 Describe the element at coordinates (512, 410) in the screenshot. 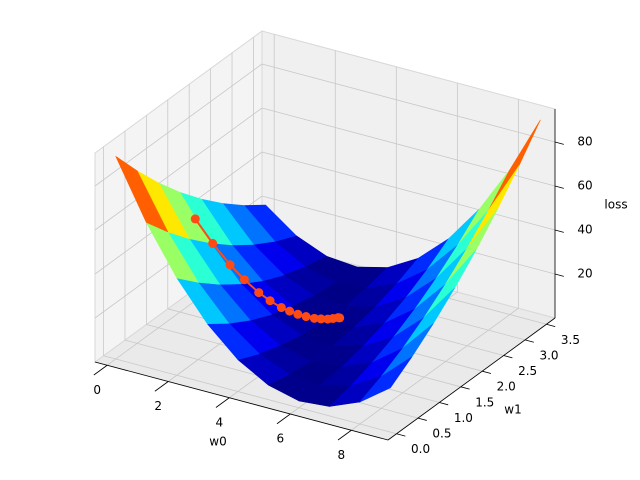

I see `y-axis-label: w1` at that location.